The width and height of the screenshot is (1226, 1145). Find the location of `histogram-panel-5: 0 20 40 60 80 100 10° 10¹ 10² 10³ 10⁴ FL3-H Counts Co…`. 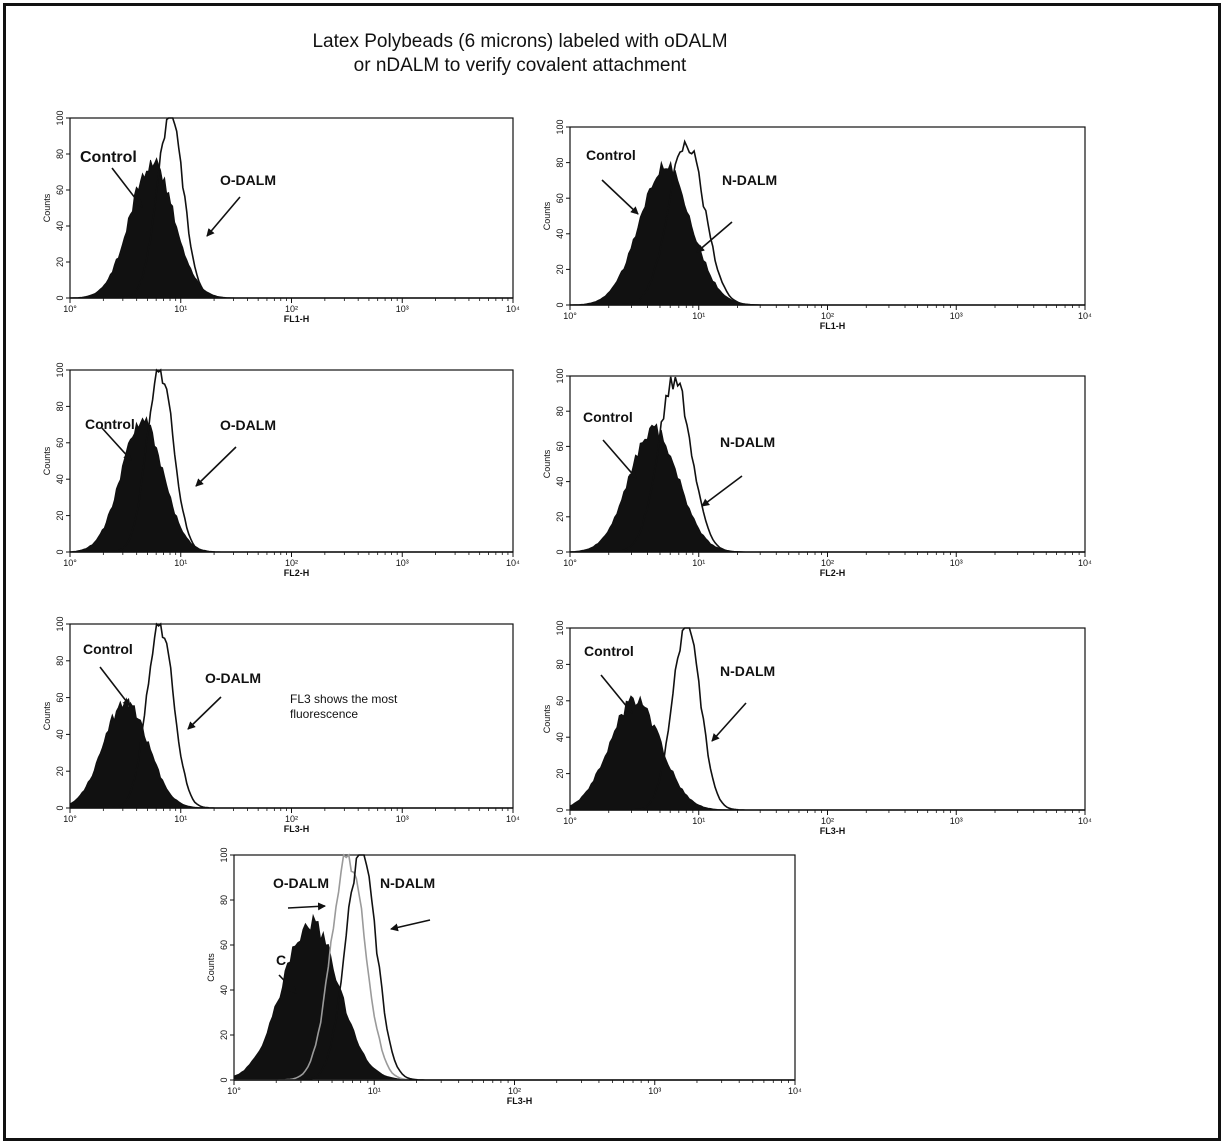

histogram-panel-5: 0 20 40 60 80 100 10° 10¹ 10² 10³ 10⁴ FL3-H Counts Co… is located at coordinates (281, 725).